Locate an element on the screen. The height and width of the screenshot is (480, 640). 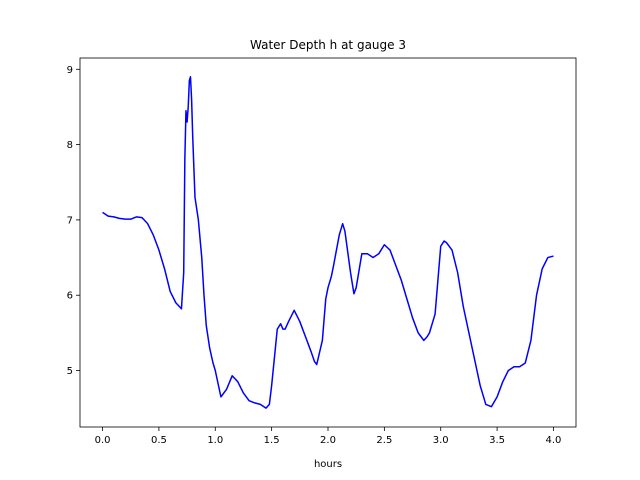
x-axis: 0.0 0.5 1.0 1.5 2.0 2.5 3.0 3.5 4.0 is located at coordinates (328, 436).